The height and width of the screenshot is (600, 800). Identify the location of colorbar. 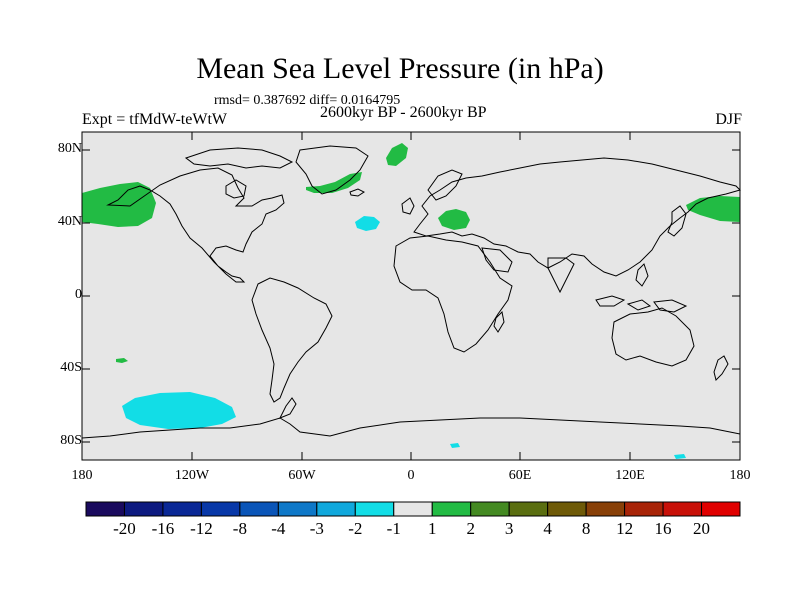
(413, 509).